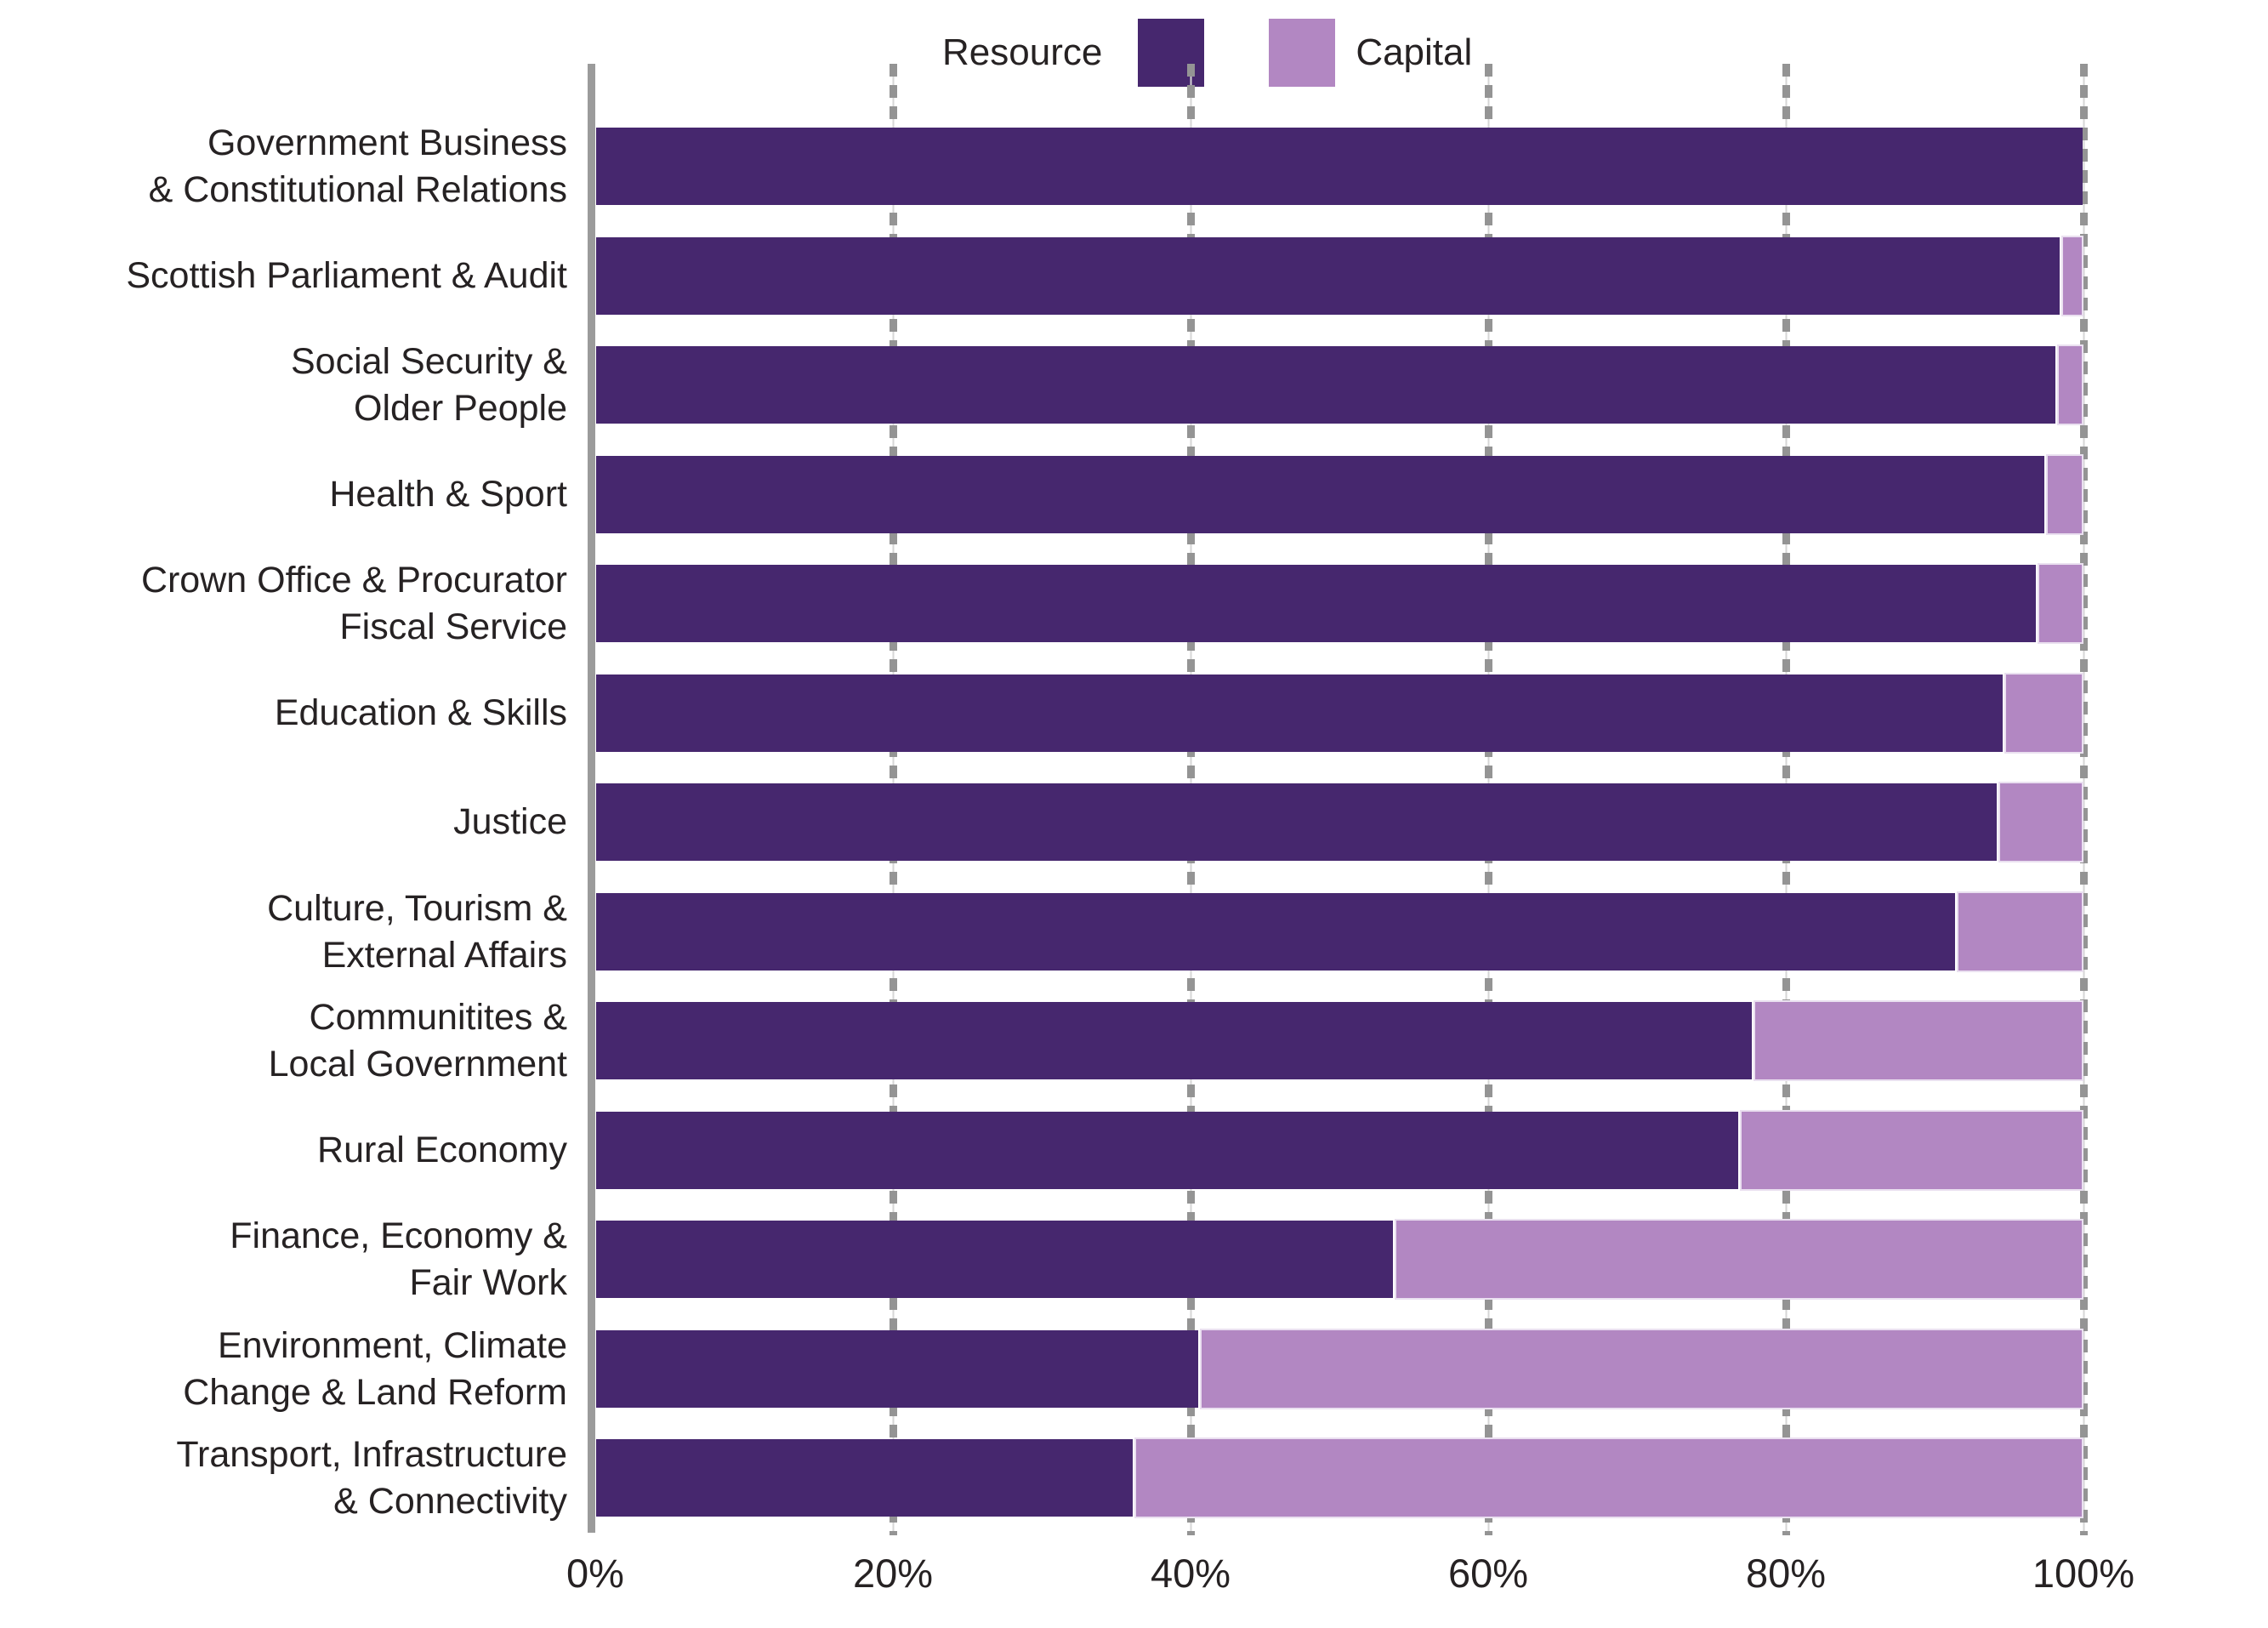 The image size is (2268, 1628). Describe the element at coordinates (591, 798) in the screenshot. I see `y-axis-line` at that location.